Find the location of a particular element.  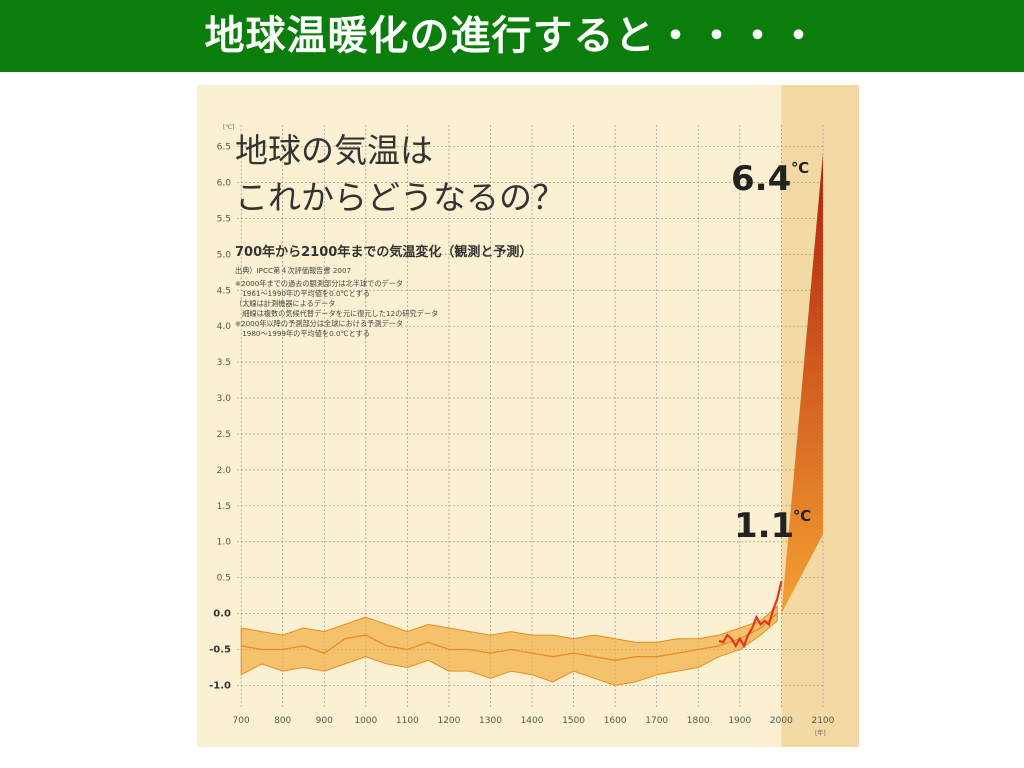

x-tick-label: 1700 is located at coordinates (656, 721).